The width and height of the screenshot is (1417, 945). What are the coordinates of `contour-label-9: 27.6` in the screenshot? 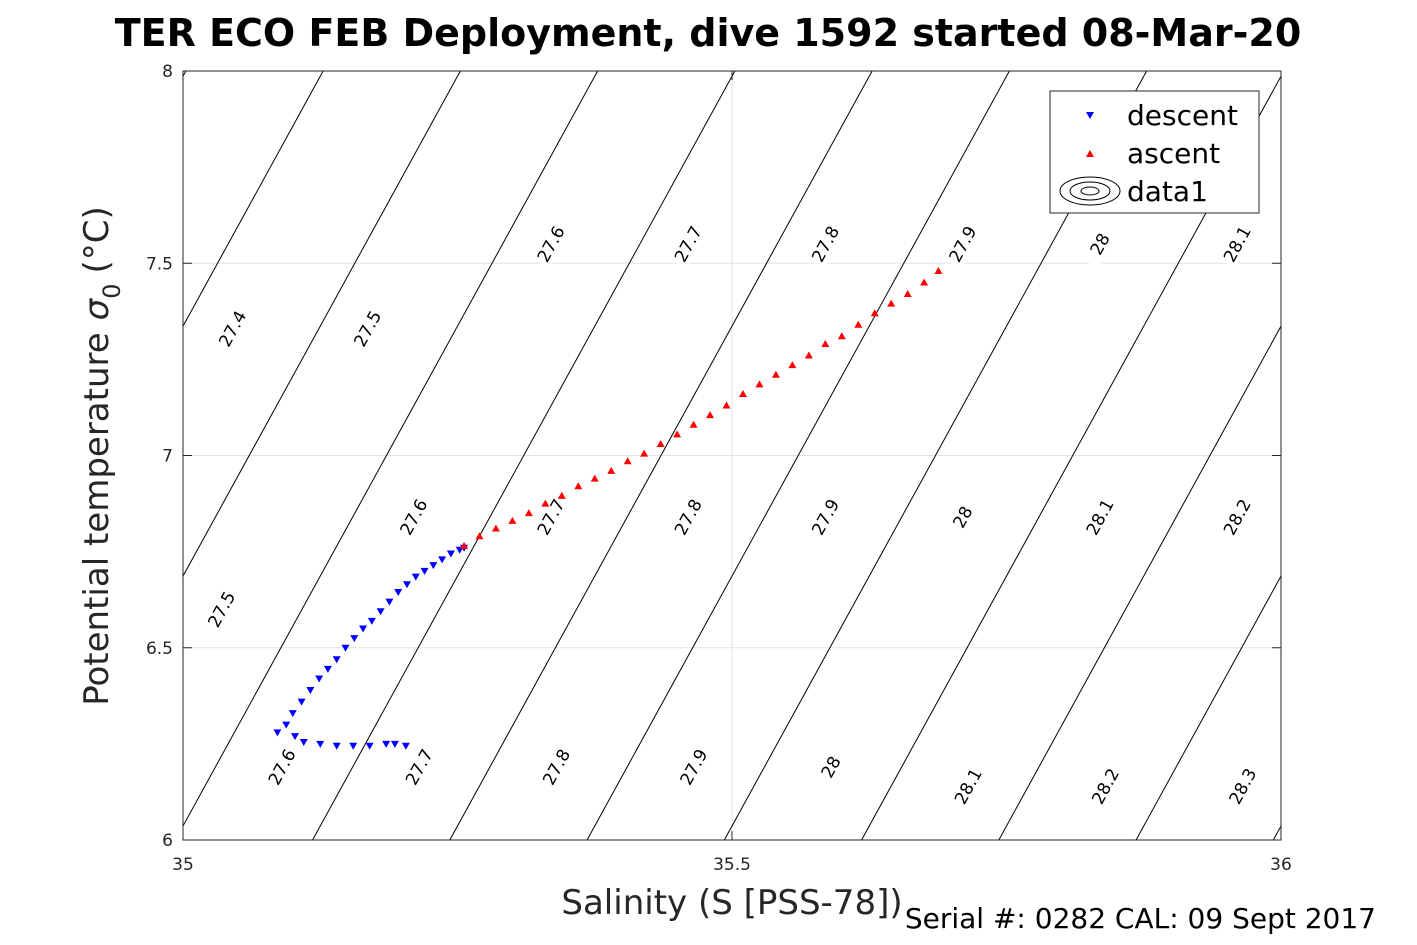 It's located at (413, 517).